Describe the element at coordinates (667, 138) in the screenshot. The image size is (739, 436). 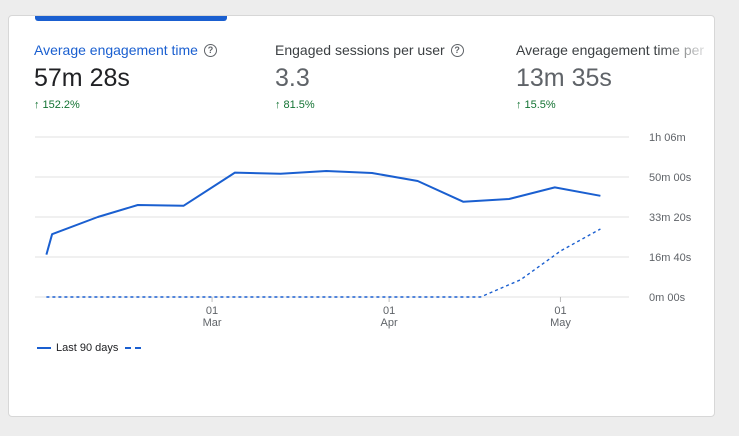
I see `y-tick-label: 1h 06m` at that location.